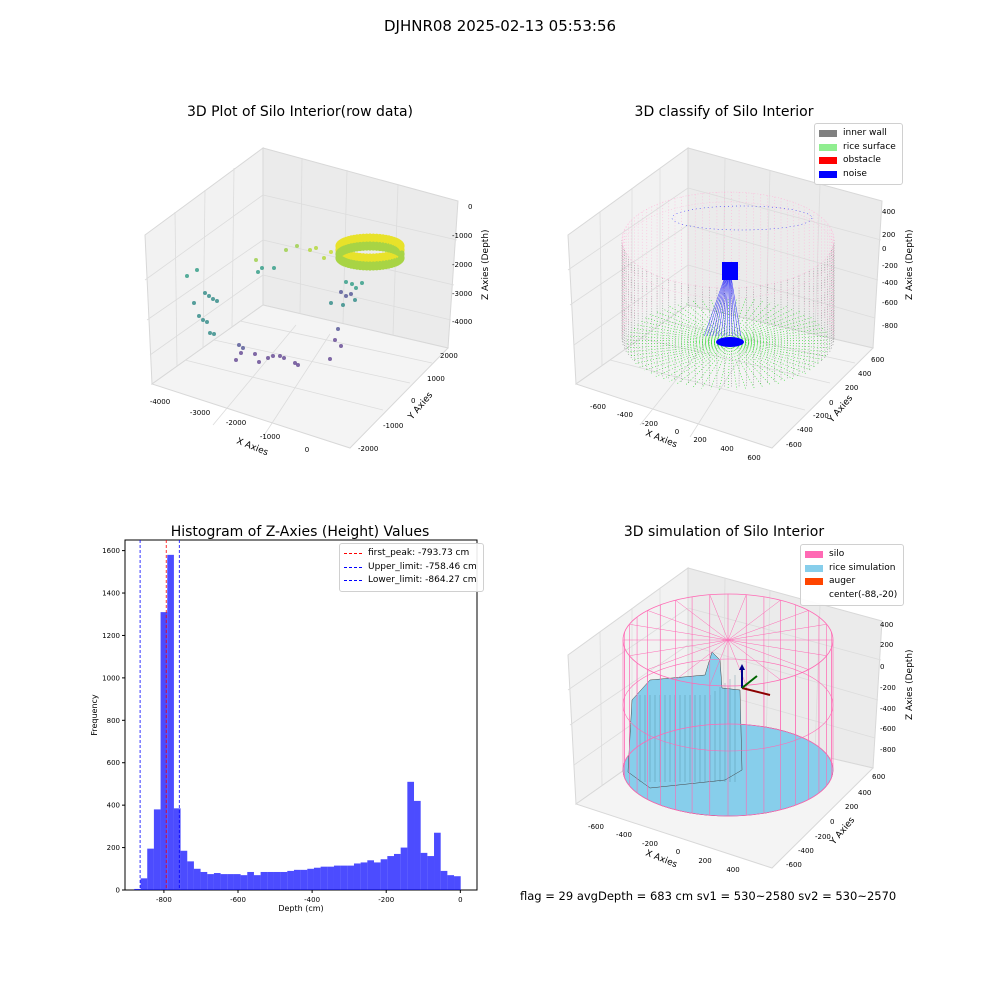  Describe the element at coordinates (749, 682) in the screenshot. I see `auger-axis-y` at that location.